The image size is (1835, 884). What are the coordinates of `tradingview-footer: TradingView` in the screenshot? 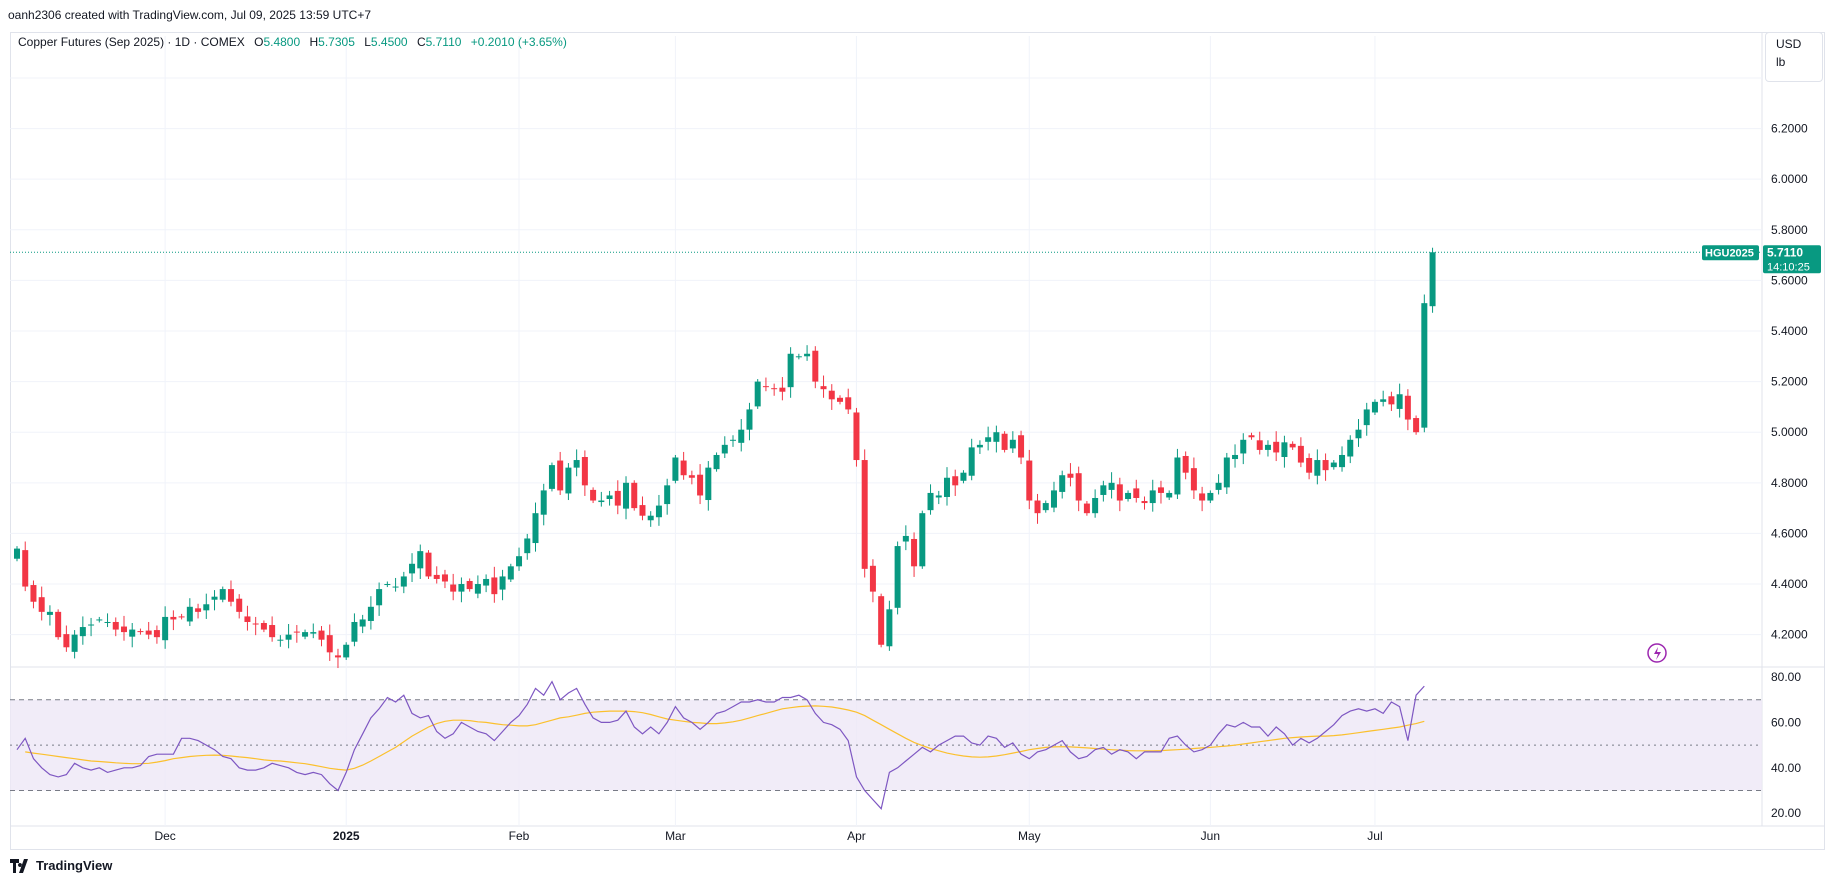 It's located at (61, 865).